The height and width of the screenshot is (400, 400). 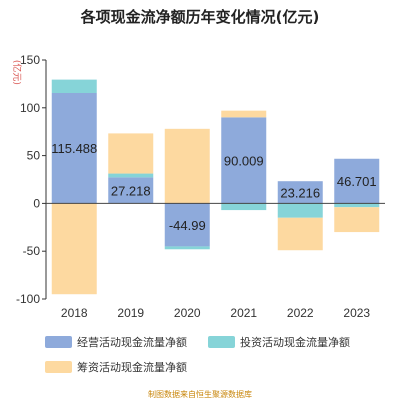 What do you see at coordinates (17, 72) in the screenshot?
I see `y-axis-label: (亿元)` at bounding box center [17, 72].